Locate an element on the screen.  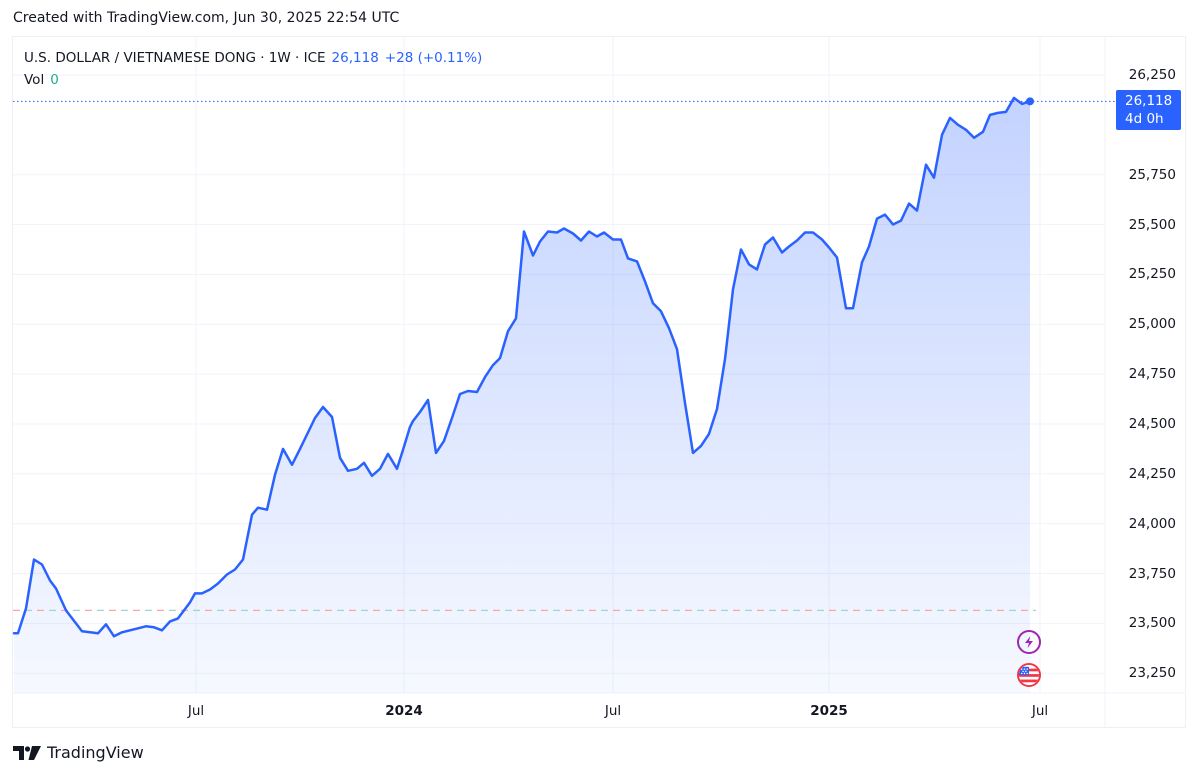
price-axis-label: 25,500 is located at coordinates (1152, 224).